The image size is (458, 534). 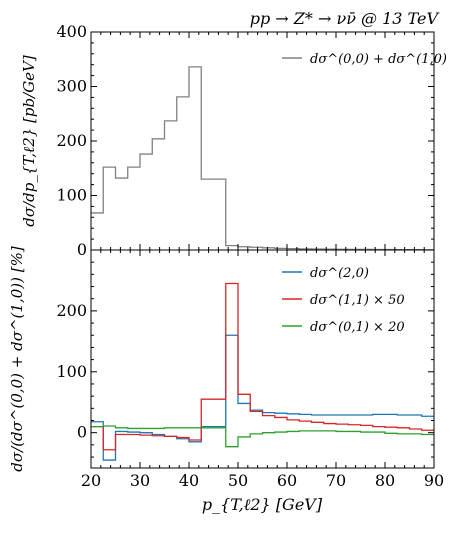 I want to click on xtick-label: 40, so click(x=189, y=480).